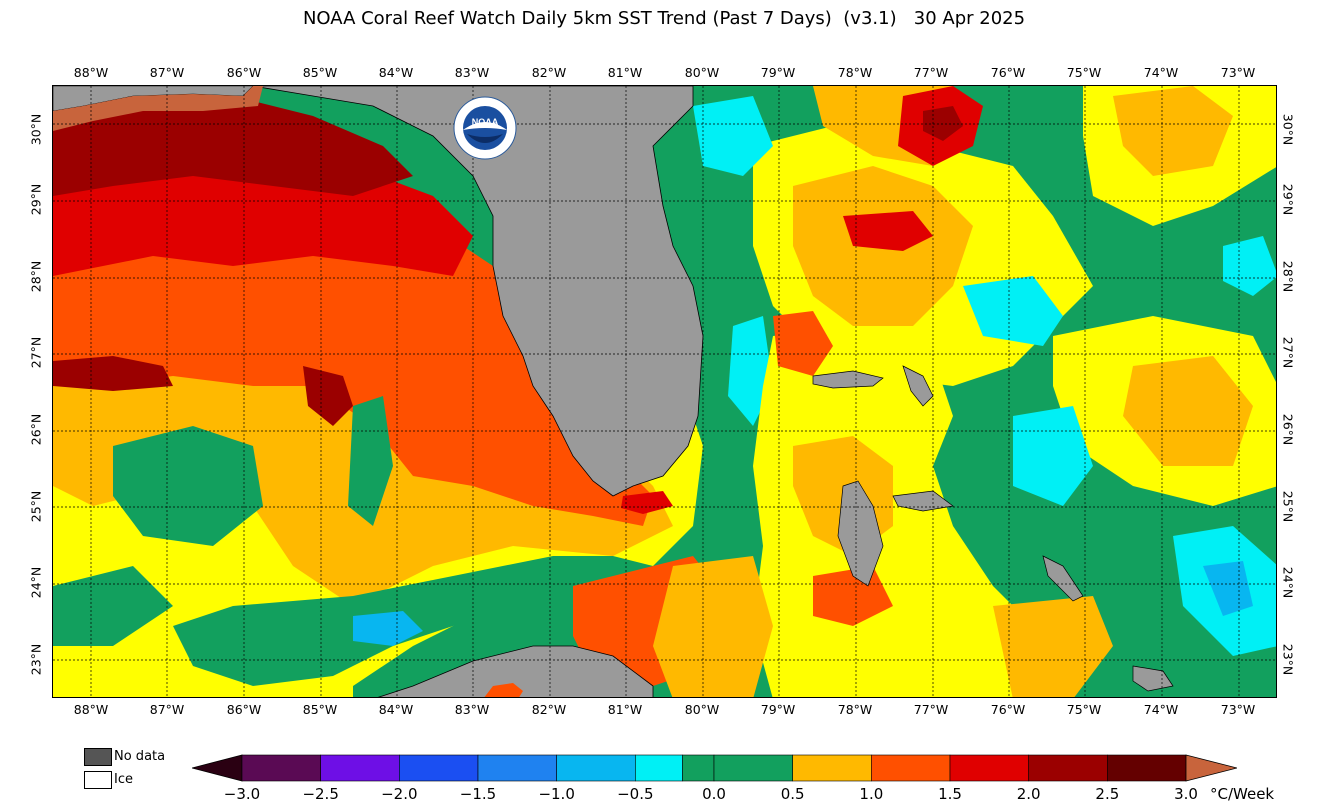  What do you see at coordinates (478, 794) in the screenshot?
I see `colorbar-tick-label: −1.5` at bounding box center [478, 794].